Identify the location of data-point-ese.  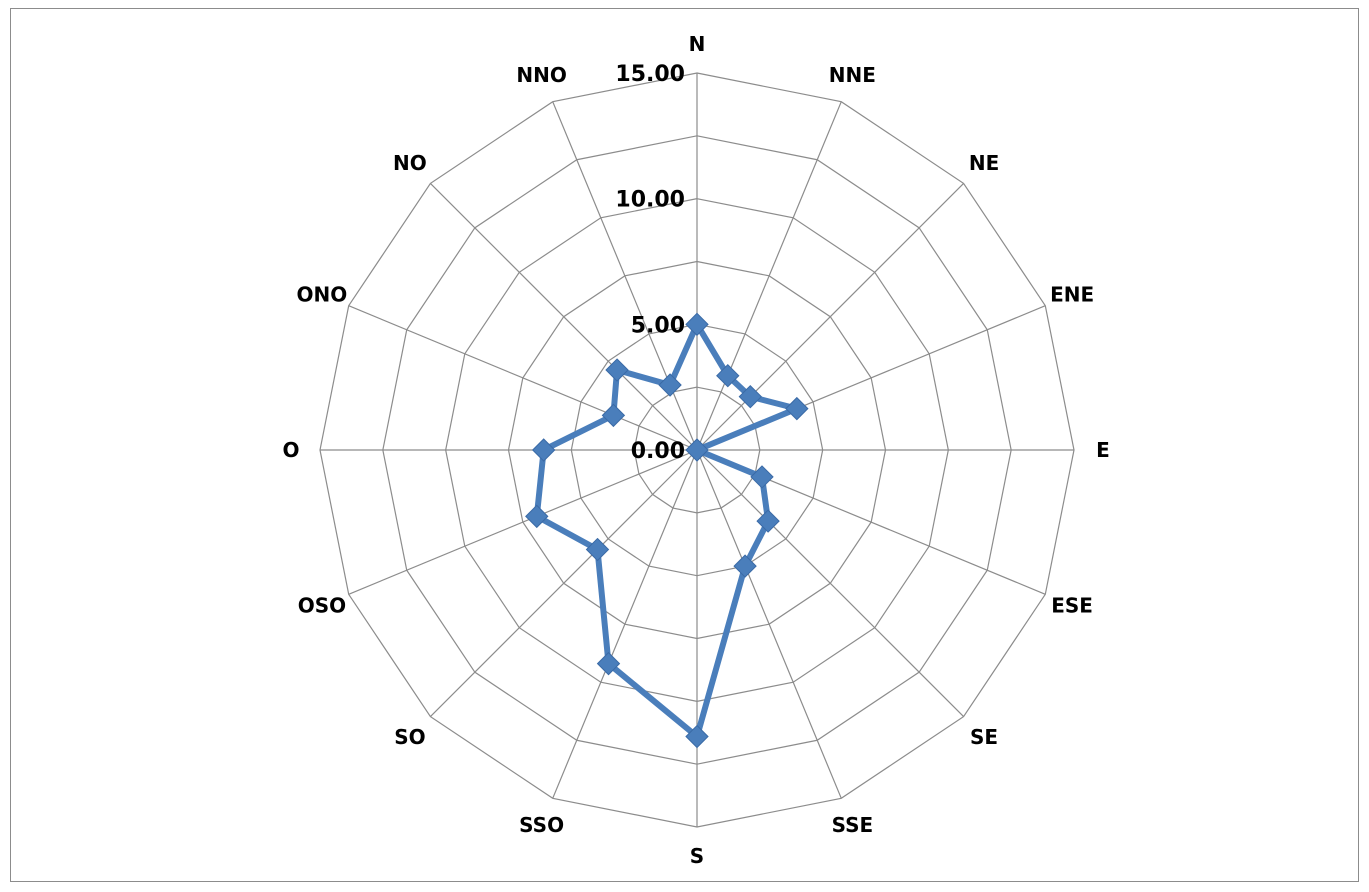
(762, 477).